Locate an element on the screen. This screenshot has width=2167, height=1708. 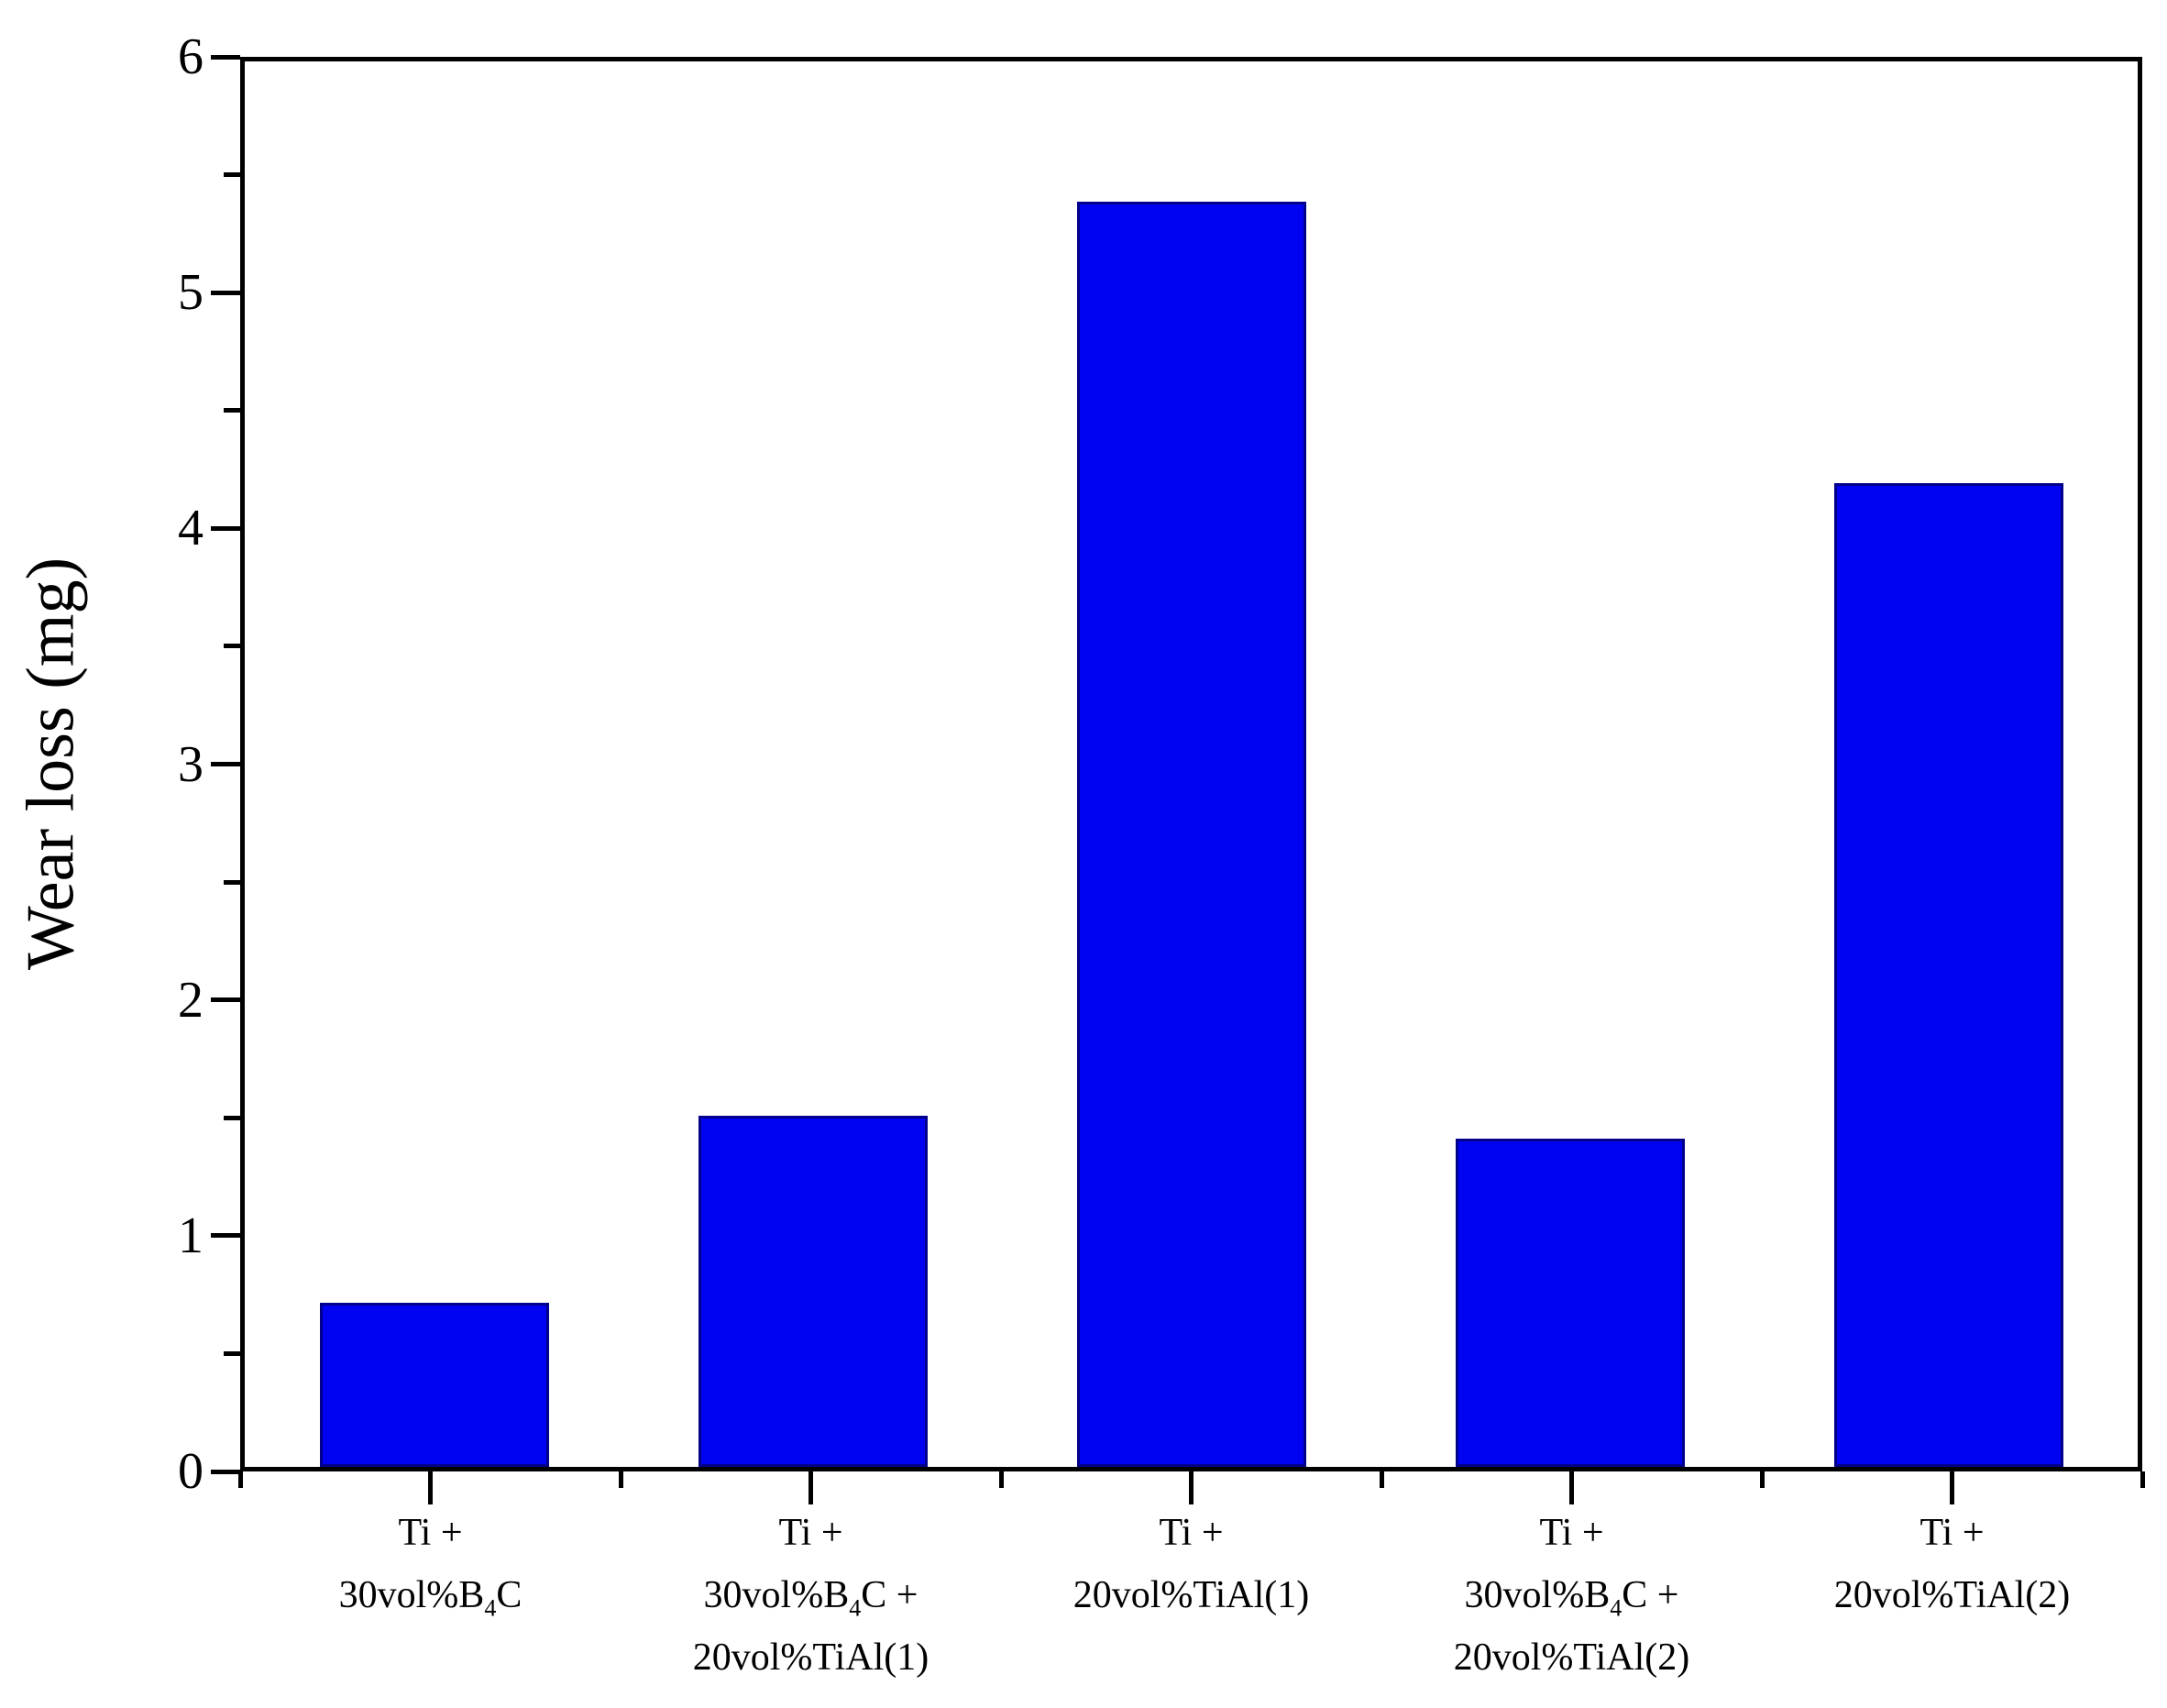
y-tick-label: 1 is located at coordinates (191, 1235).